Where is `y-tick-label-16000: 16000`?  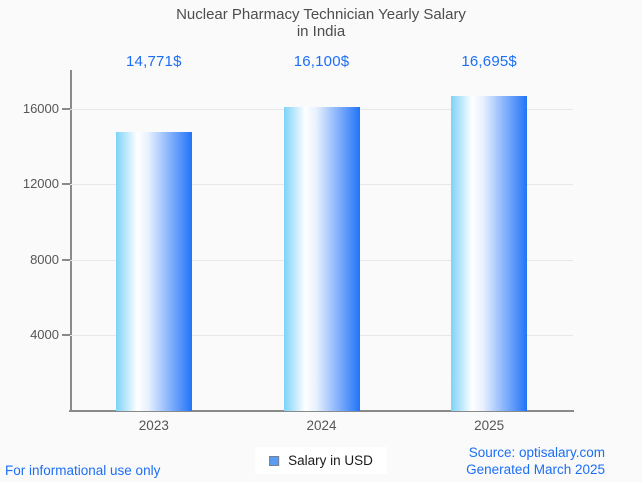
y-tick-label-16000: 16000 is located at coordinates (40, 108).